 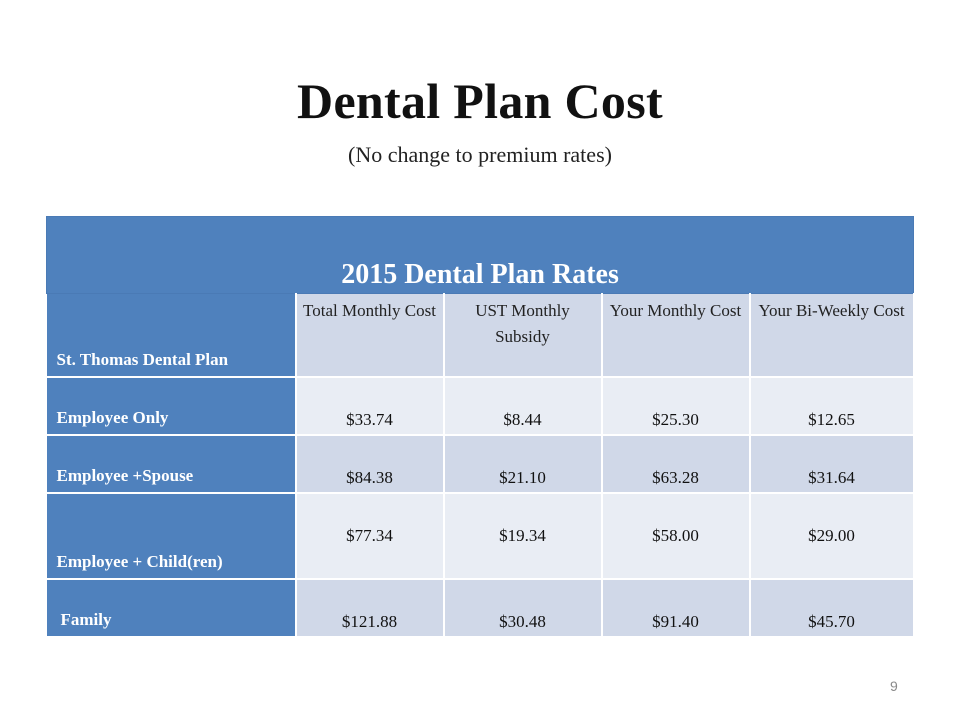 What do you see at coordinates (370, 335) in the screenshot?
I see `column-header: Total Monthly Cost` at bounding box center [370, 335].